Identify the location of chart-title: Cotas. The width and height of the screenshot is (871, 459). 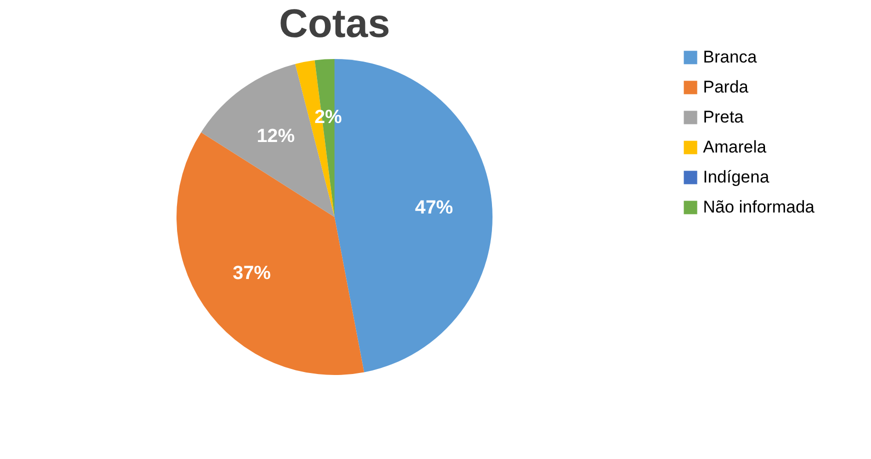
(334, 24).